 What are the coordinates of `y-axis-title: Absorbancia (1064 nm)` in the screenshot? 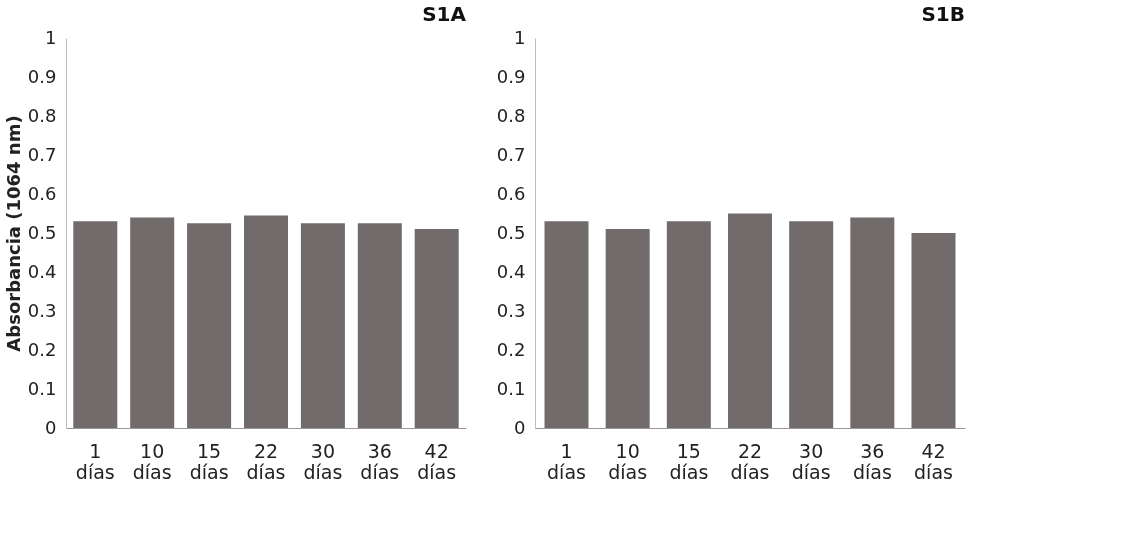 It's located at (13, 233).